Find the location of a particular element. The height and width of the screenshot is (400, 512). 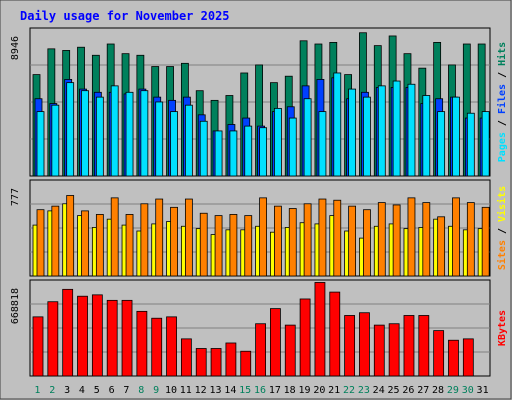

chart-title: Daily usage for November 2025 is located at coordinates (125, 16).